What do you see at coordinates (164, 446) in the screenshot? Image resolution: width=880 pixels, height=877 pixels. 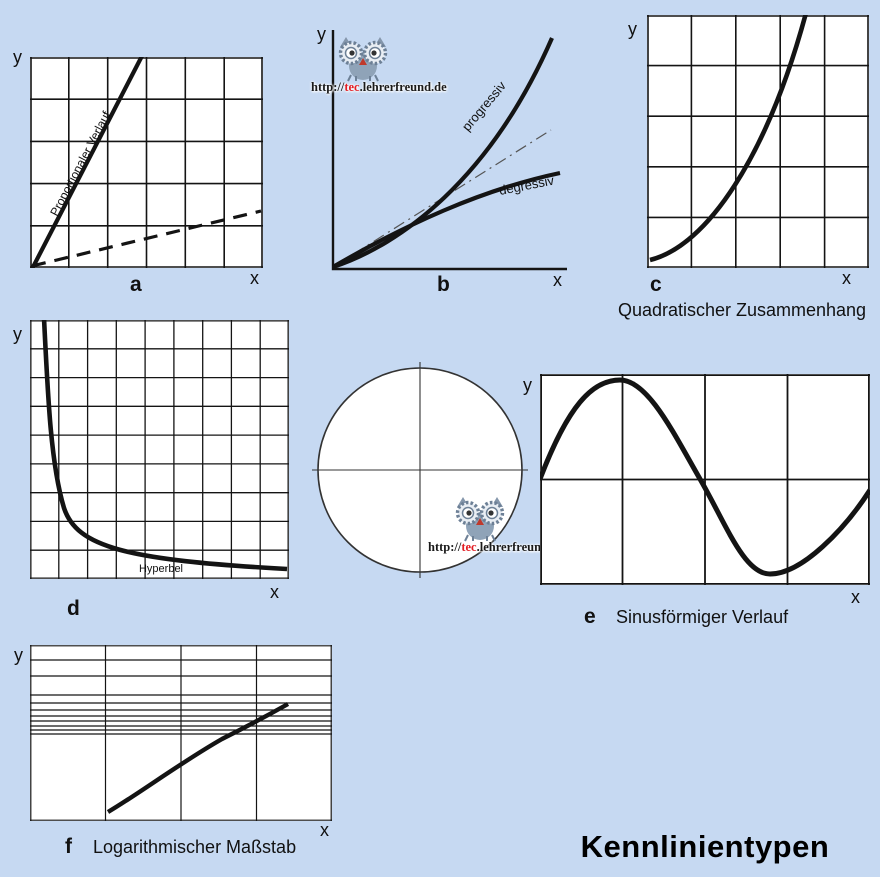 I see `hyperbola-curve` at bounding box center [164, 446].